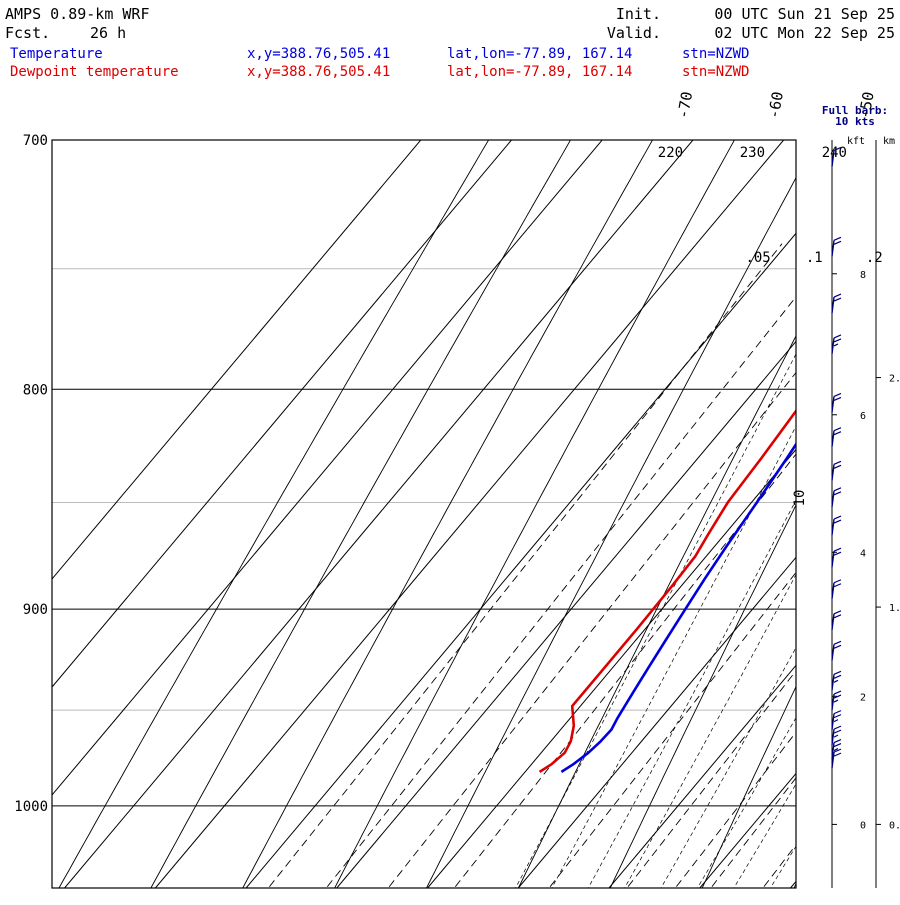 This screenshot has height=905, width=900. I want to click on temp-tick--60: -60, so click(776, 105).